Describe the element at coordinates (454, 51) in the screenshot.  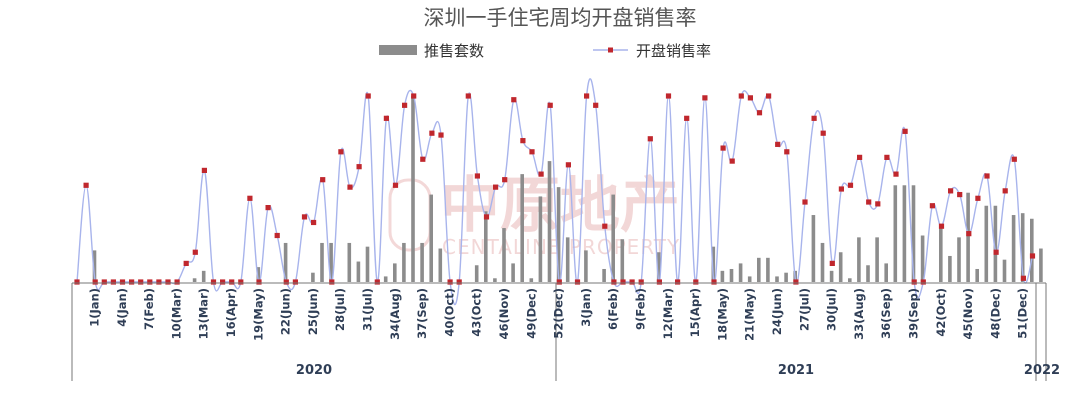
I see `legend-bar-label: 推售套数` at that location.